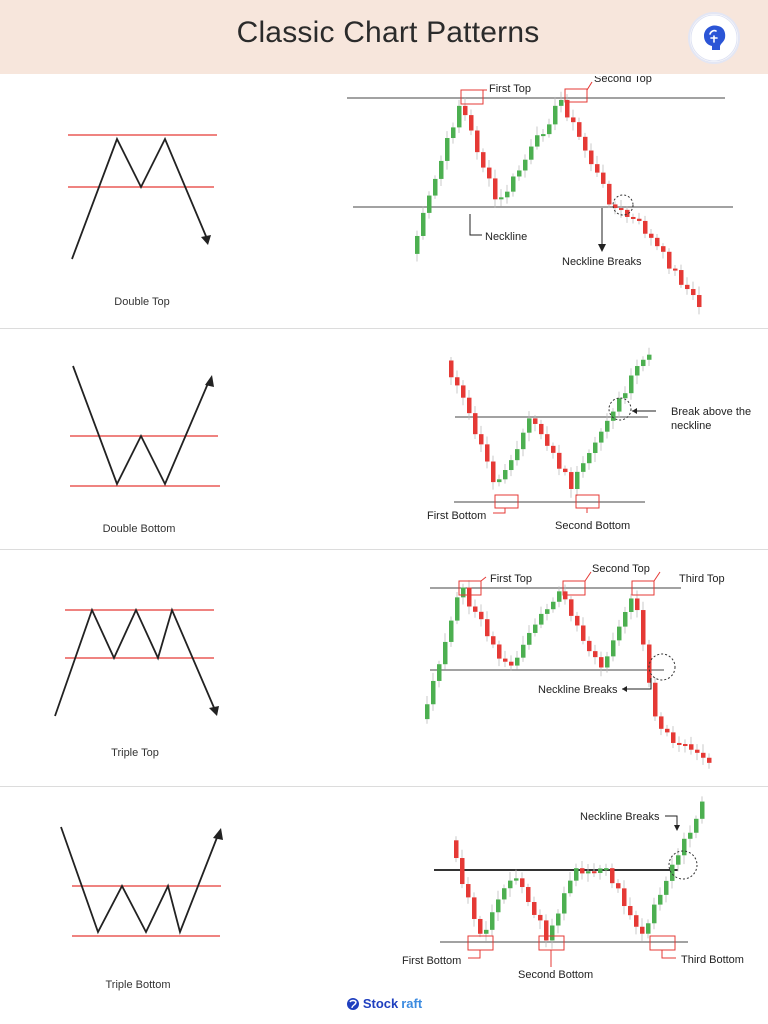  What do you see at coordinates (506, 237) in the screenshot?
I see `neckline-label: Neckline` at bounding box center [506, 237].